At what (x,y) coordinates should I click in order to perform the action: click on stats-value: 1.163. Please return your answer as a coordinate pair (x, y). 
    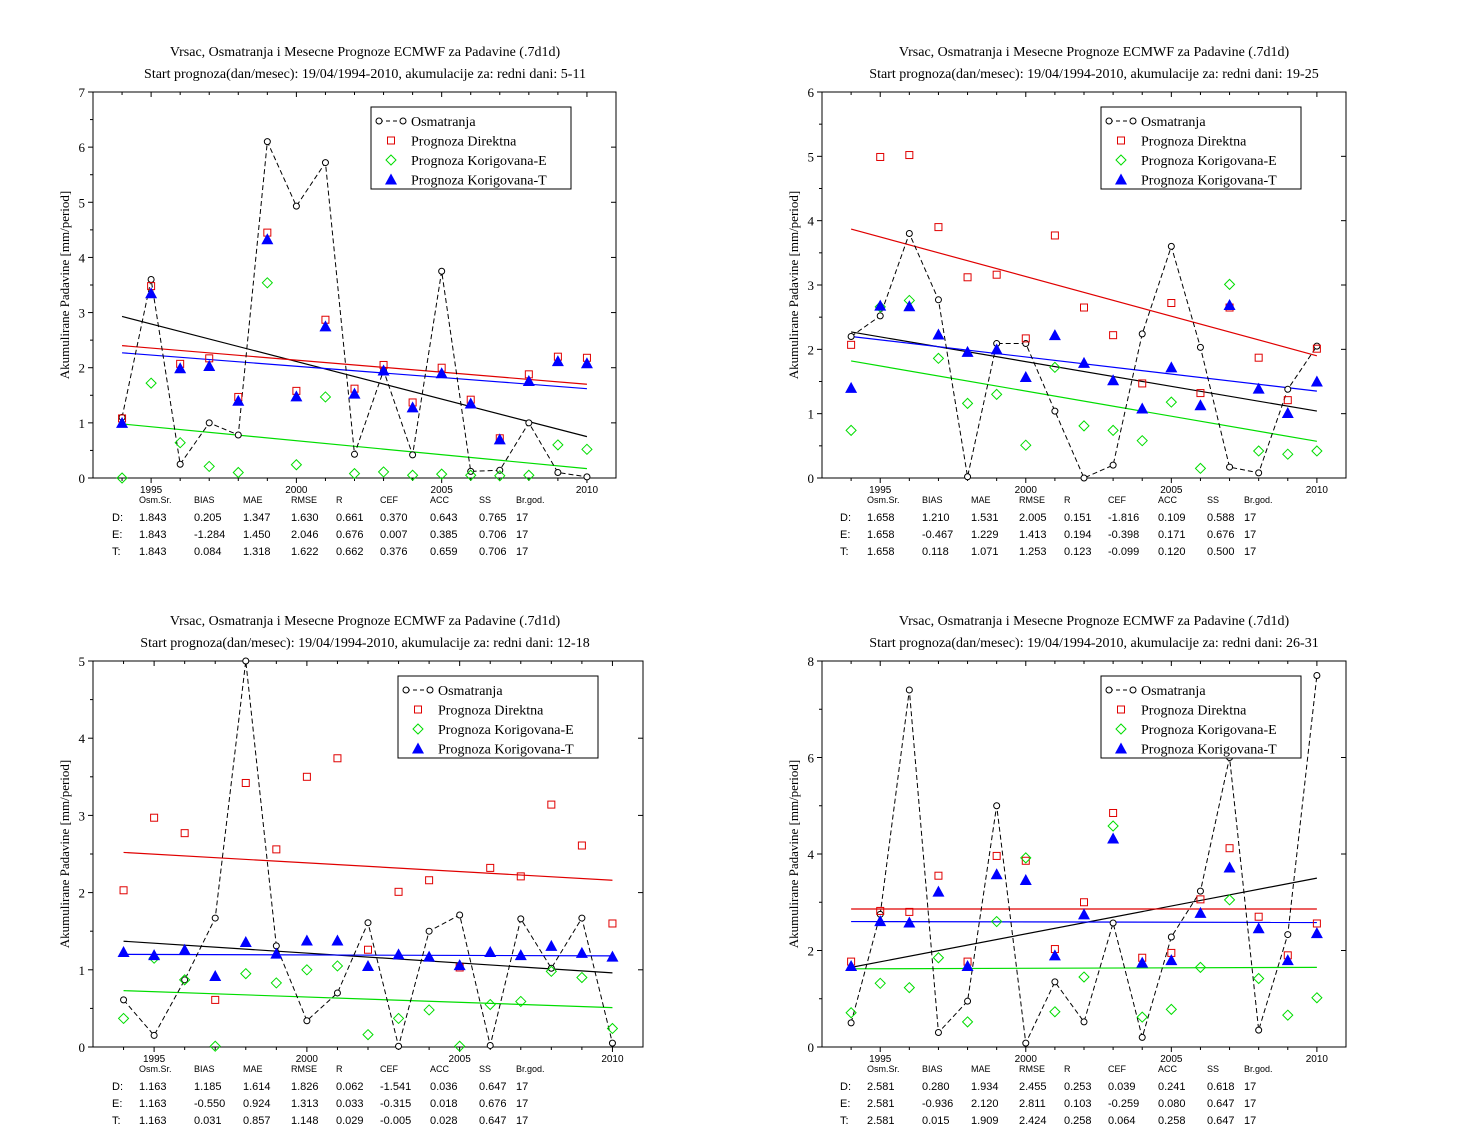
    Looking at the image, I should click on (153, 1104).